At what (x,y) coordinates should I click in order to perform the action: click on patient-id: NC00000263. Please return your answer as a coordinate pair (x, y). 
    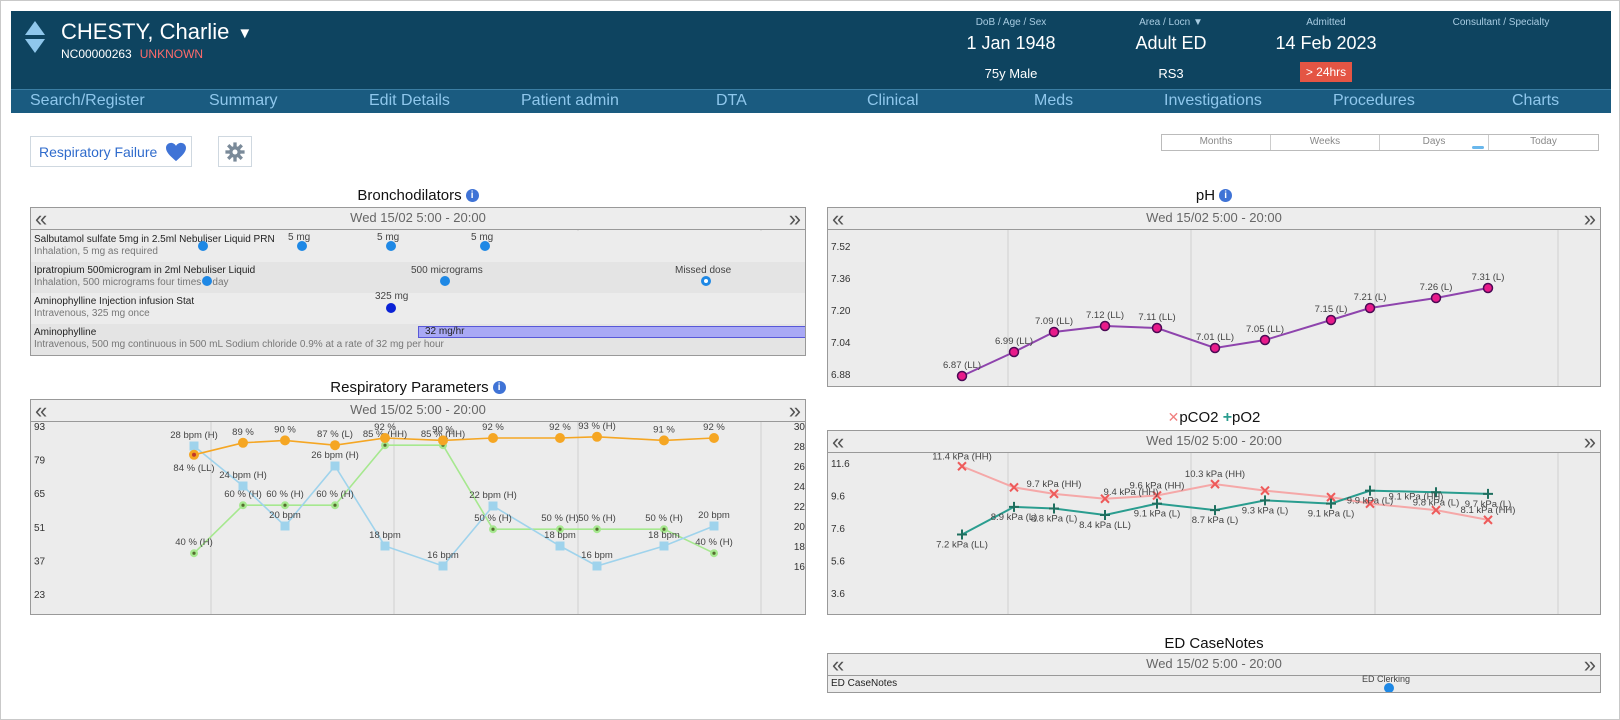
    Looking at the image, I should click on (96, 54).